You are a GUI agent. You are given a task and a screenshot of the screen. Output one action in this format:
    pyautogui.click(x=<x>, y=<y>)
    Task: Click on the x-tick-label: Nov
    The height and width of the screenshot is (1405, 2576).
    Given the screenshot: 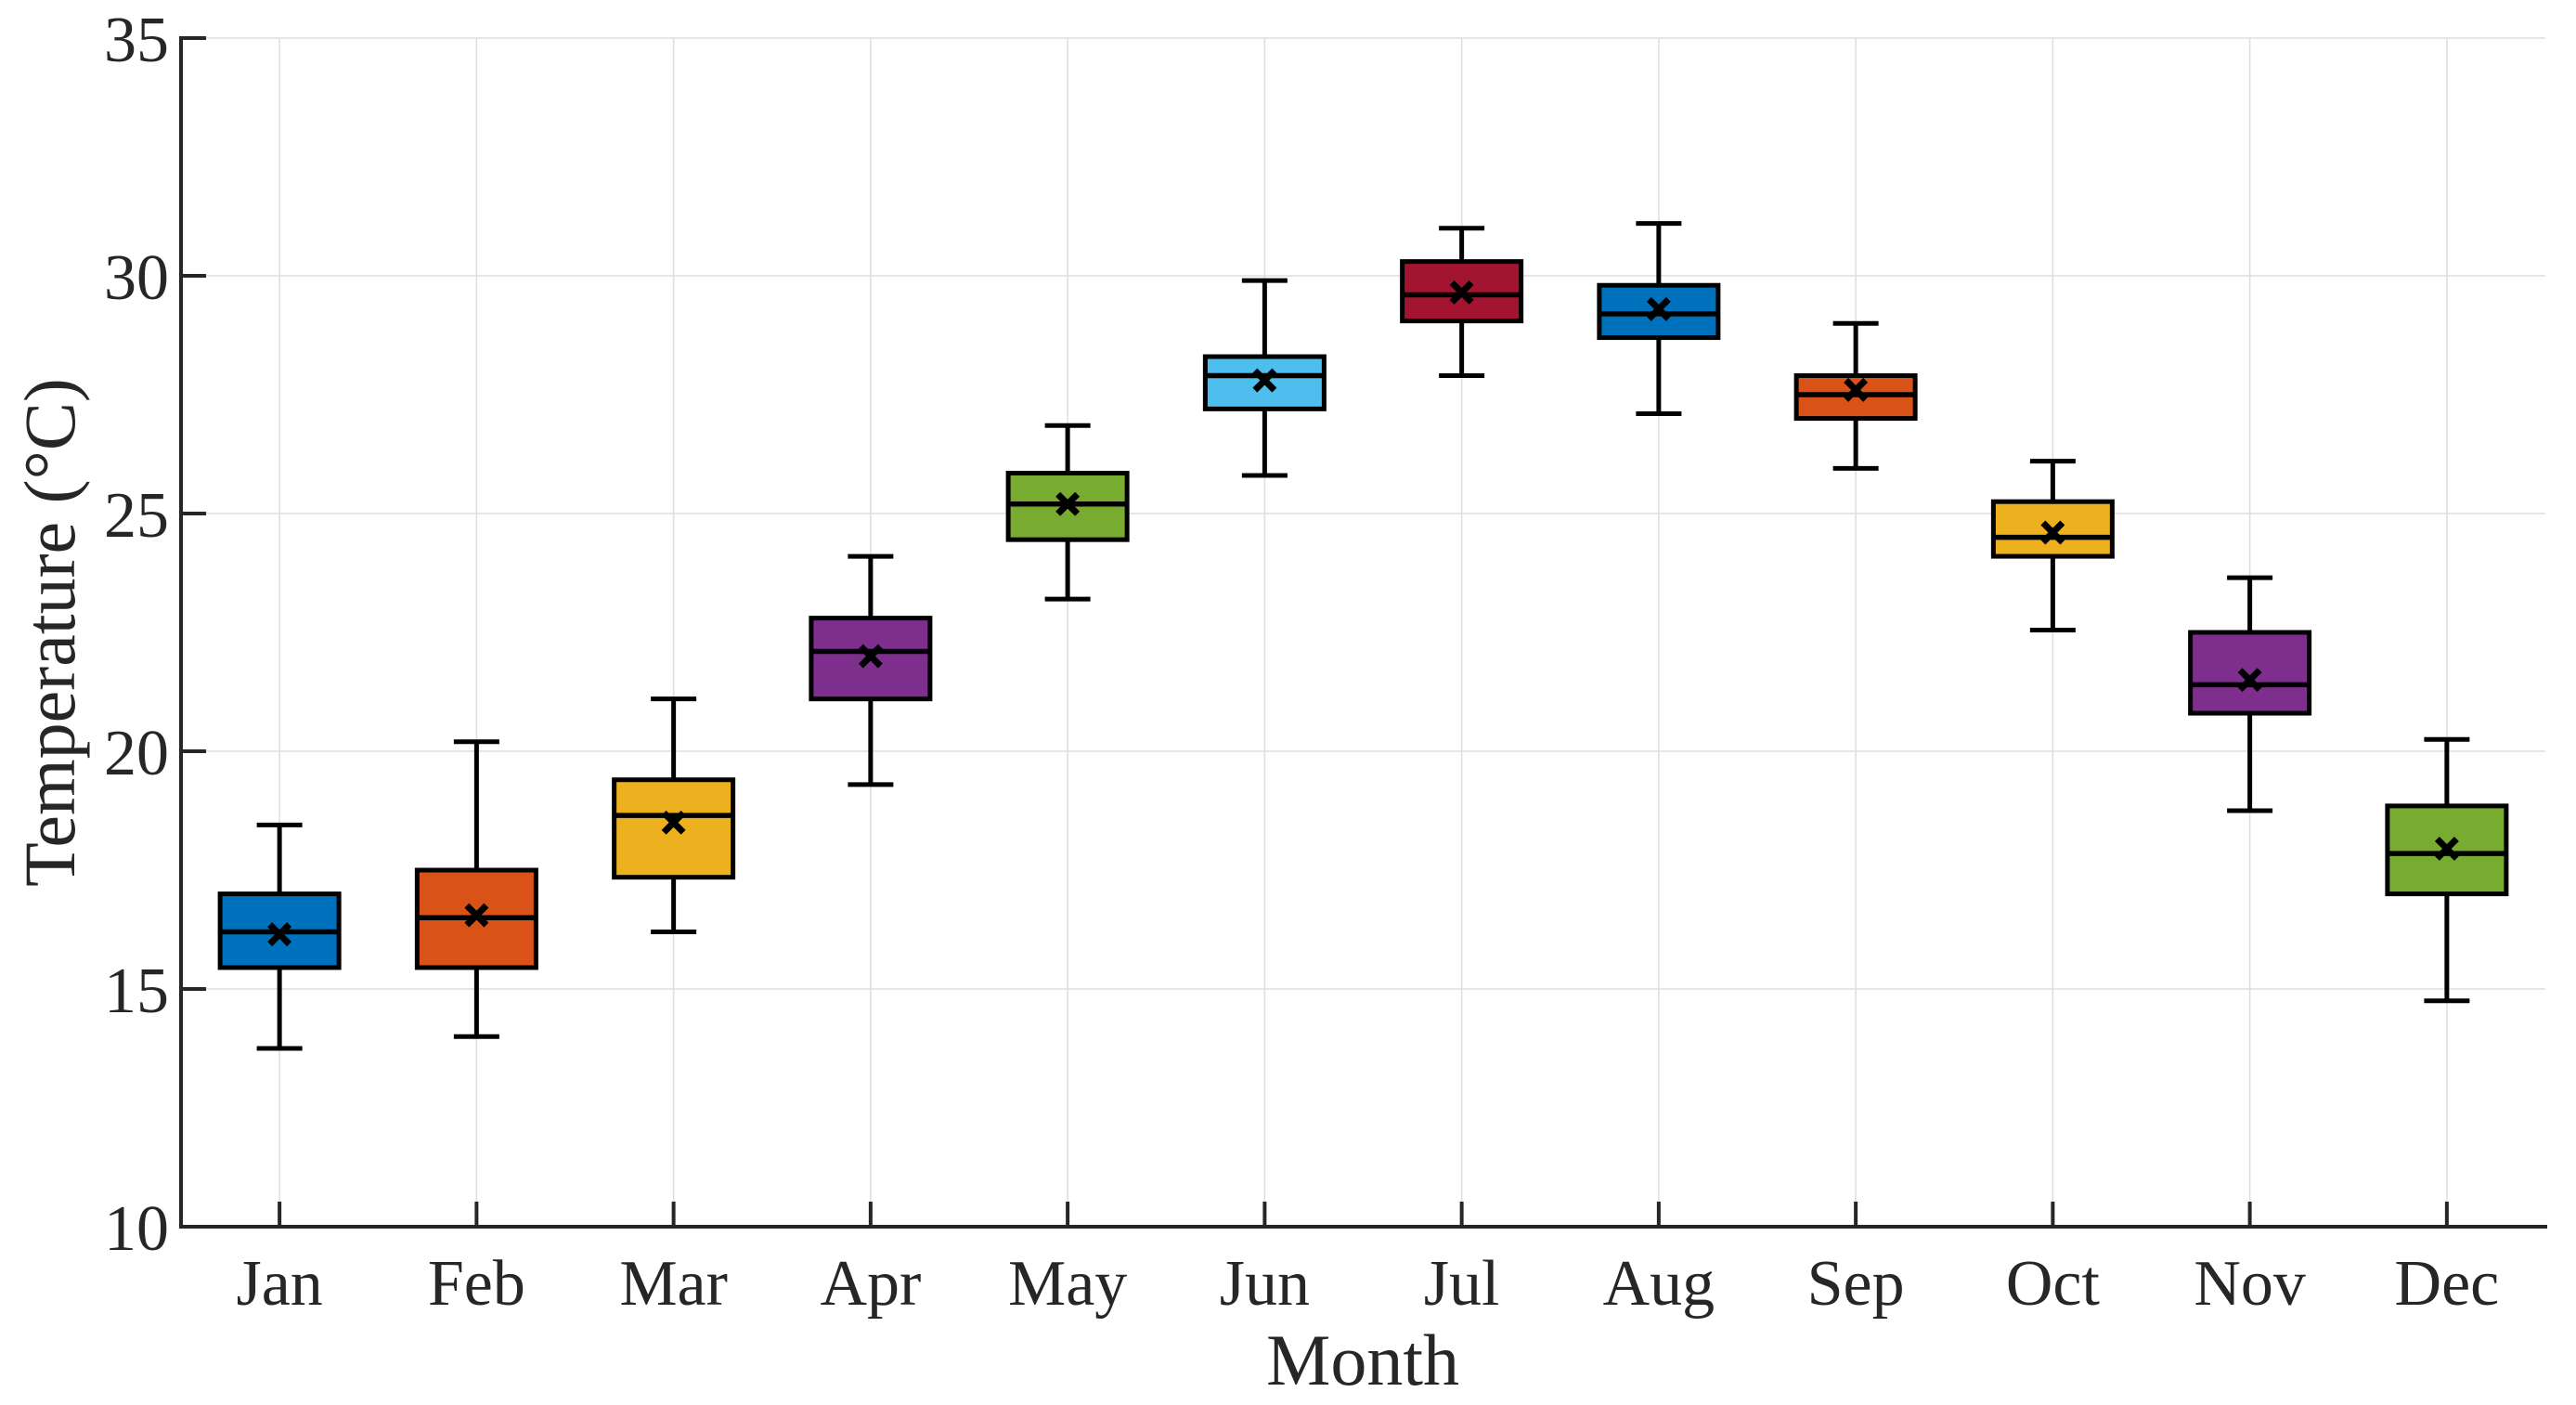 What is the action you would take?
    pyautogui.click(x=2250, y=1284)
    